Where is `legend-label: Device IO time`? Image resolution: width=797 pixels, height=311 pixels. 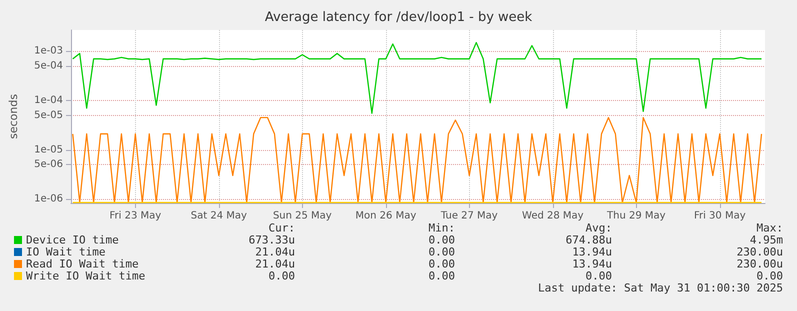 legend-label: Device IO time is located at coordinates (72, 240).